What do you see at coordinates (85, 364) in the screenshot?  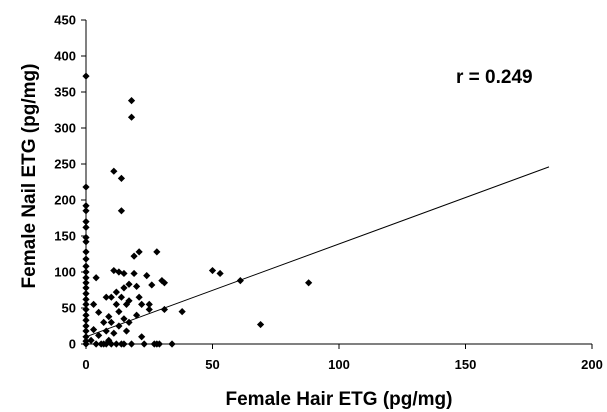 I see `x-tick-label: 0` at bounding box center [85, 364].